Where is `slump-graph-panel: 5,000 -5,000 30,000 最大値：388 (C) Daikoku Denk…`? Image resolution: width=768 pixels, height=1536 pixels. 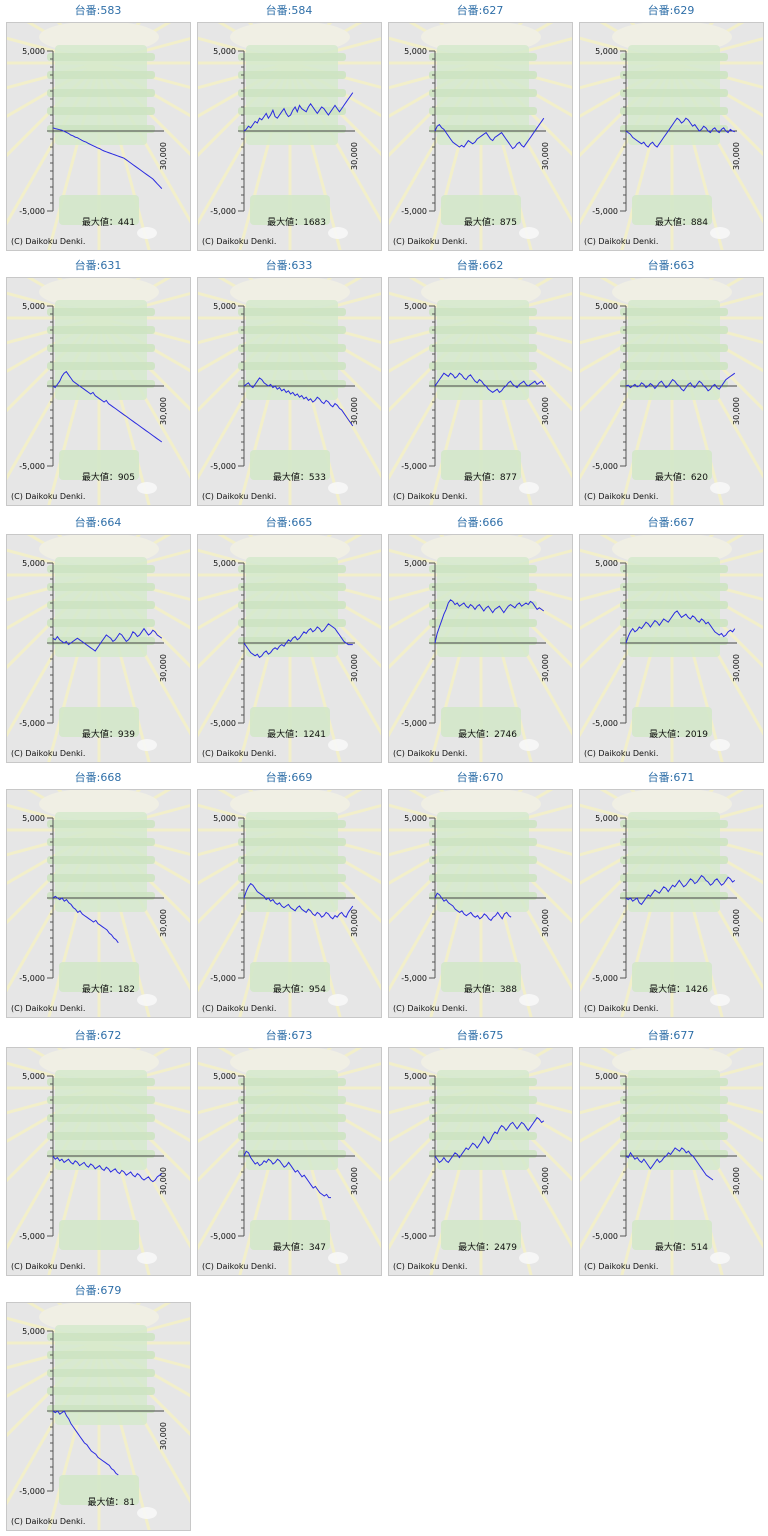 slump-graph-panel: 5,000 -5,000 30,000 最大値：388 (C) Daikoku Denk… is located at coordinates (480, 903).